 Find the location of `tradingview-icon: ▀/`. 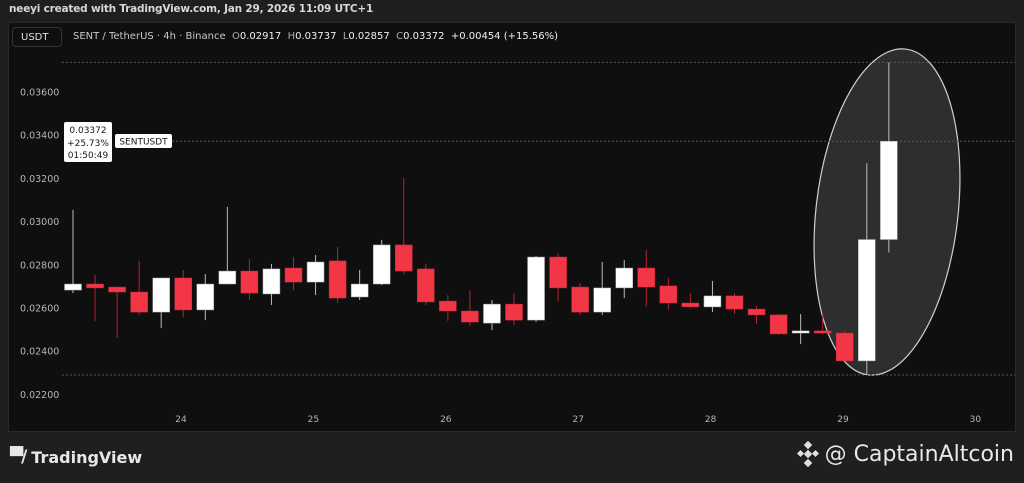

tradingview-icon: ▀/ is located at coordinates (18, 457).